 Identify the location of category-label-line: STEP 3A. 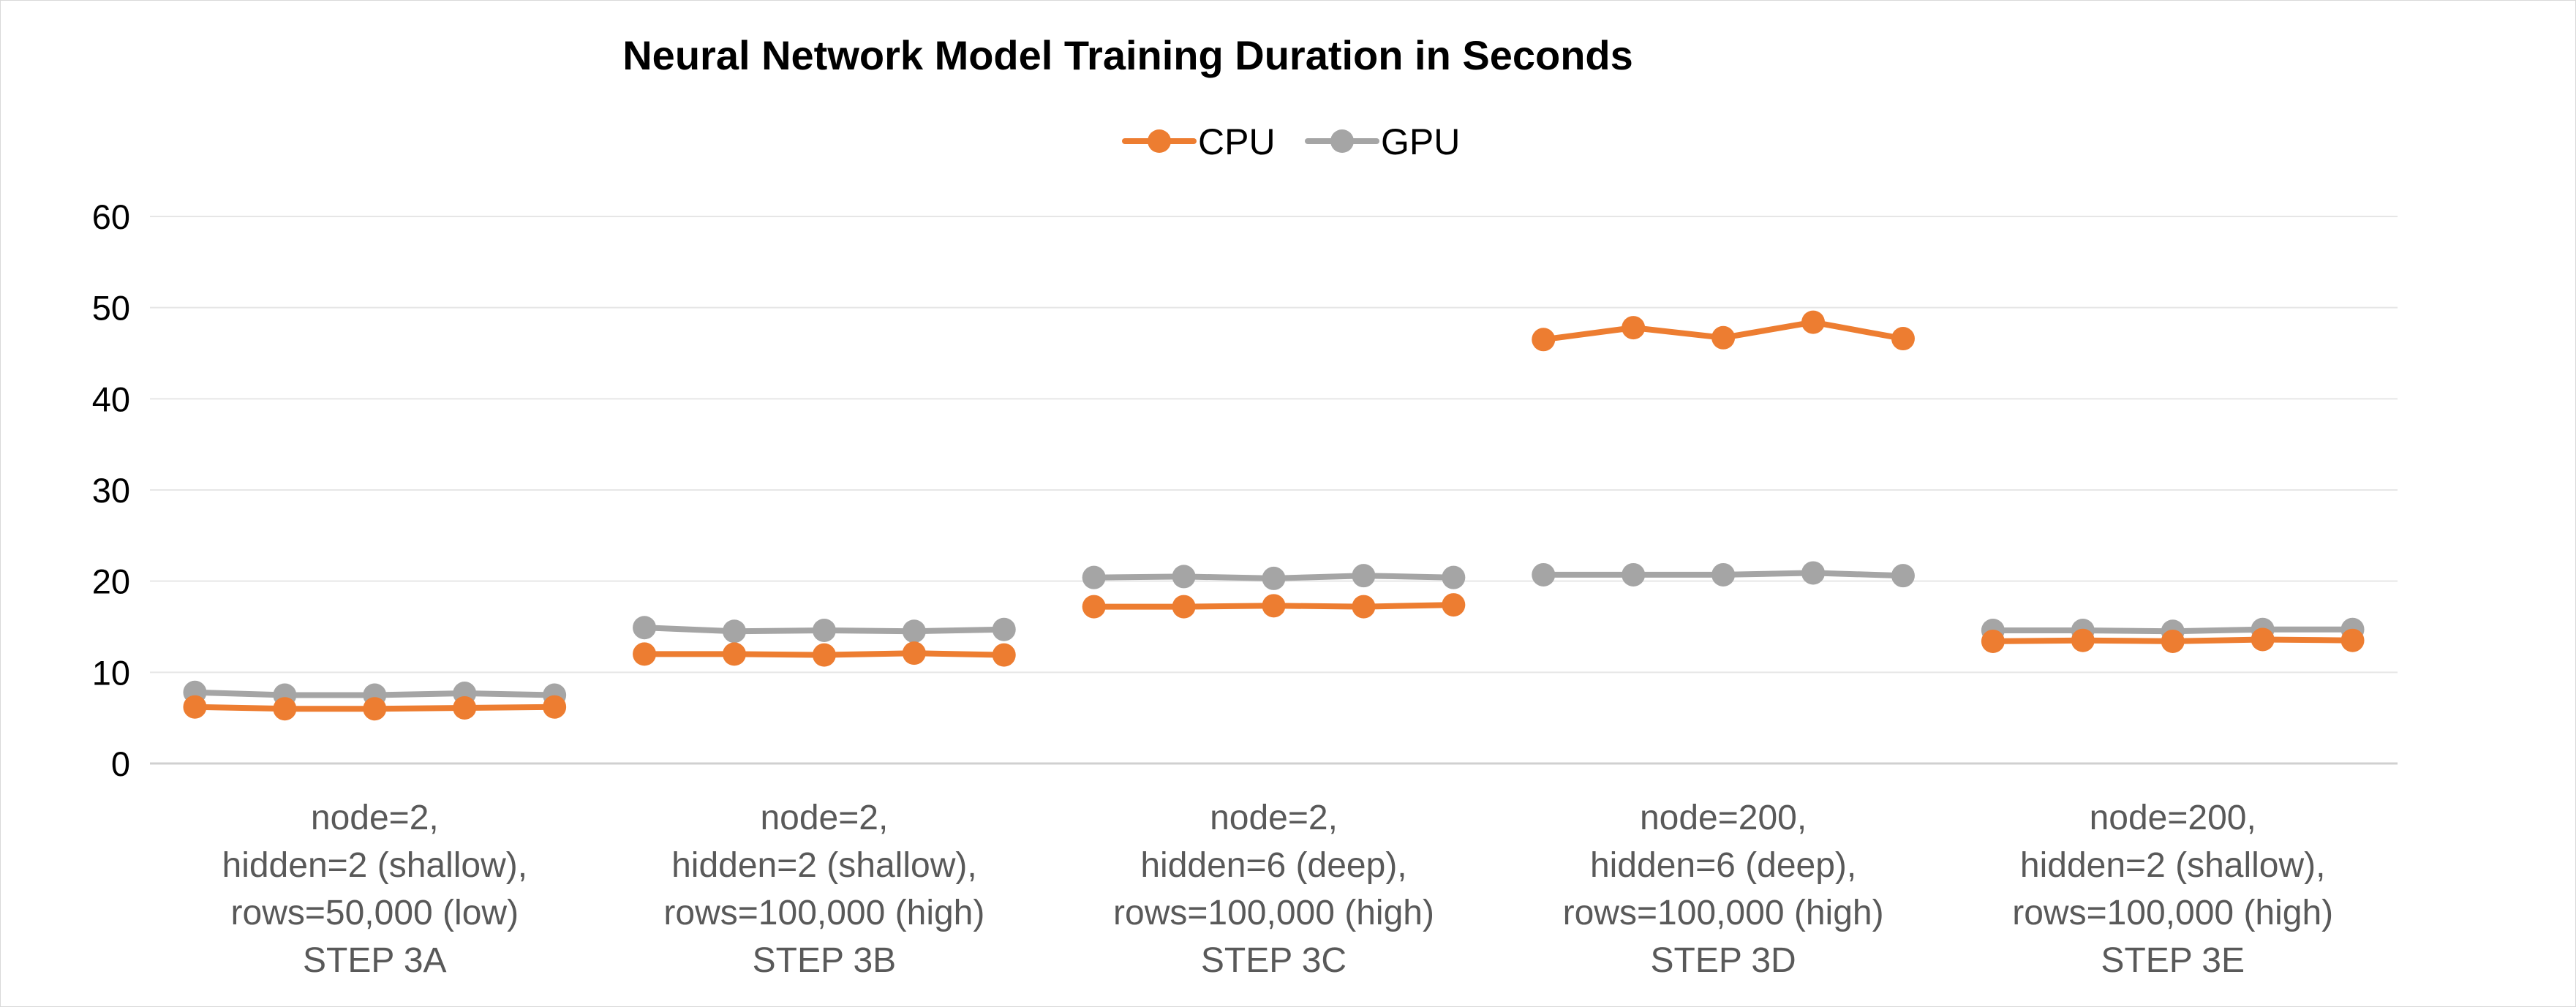
(375, 961).